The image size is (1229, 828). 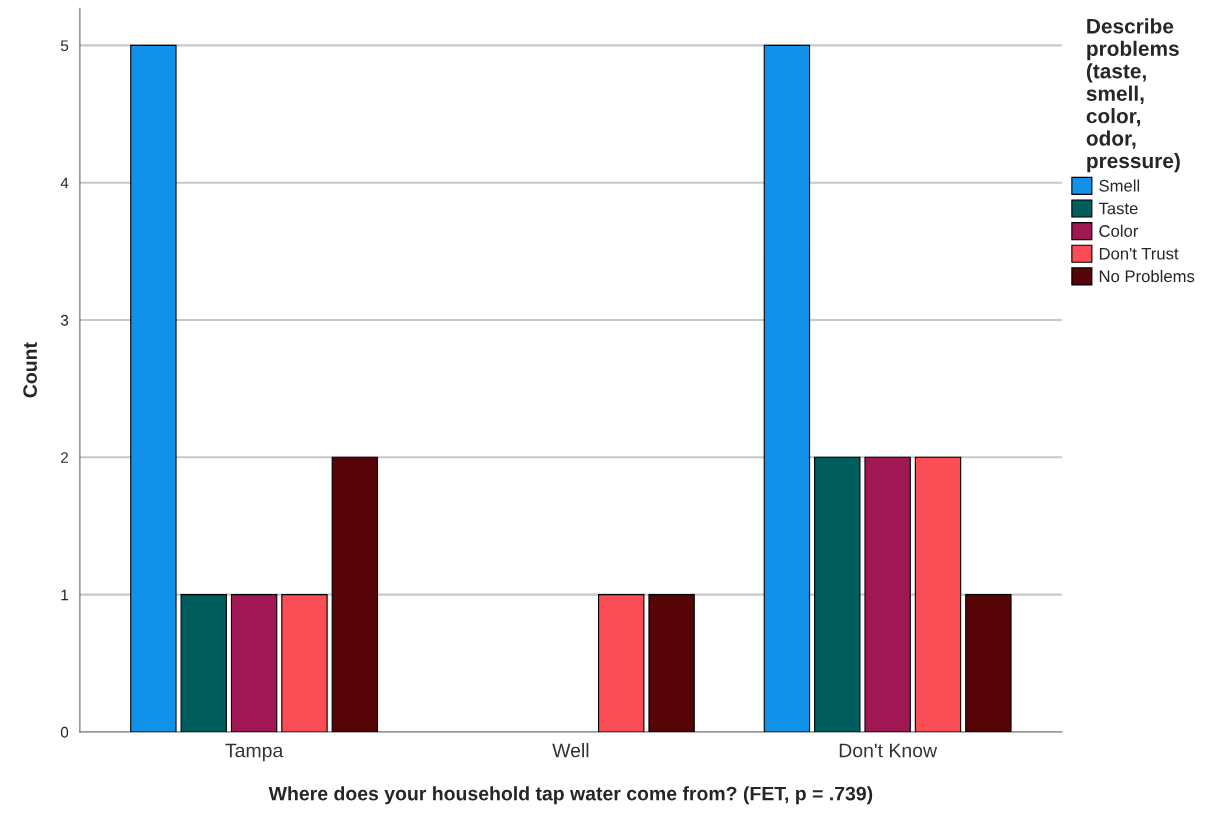 I want to click on y-tick-label: 0, so click(x=64, y=732).